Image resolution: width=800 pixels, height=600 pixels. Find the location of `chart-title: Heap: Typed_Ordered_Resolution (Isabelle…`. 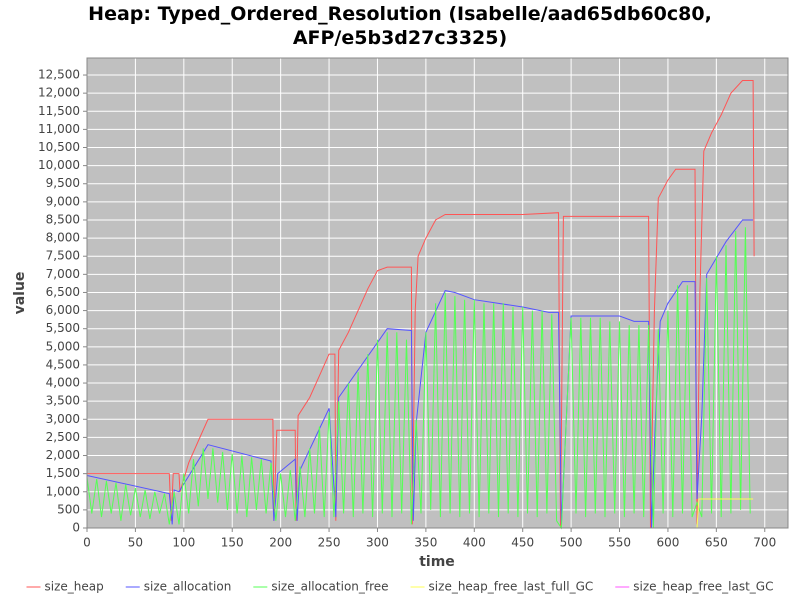

chart-title: Heap: Typed_Ordered_Resolution (Isabelle… is located at coordinates (400, 26).